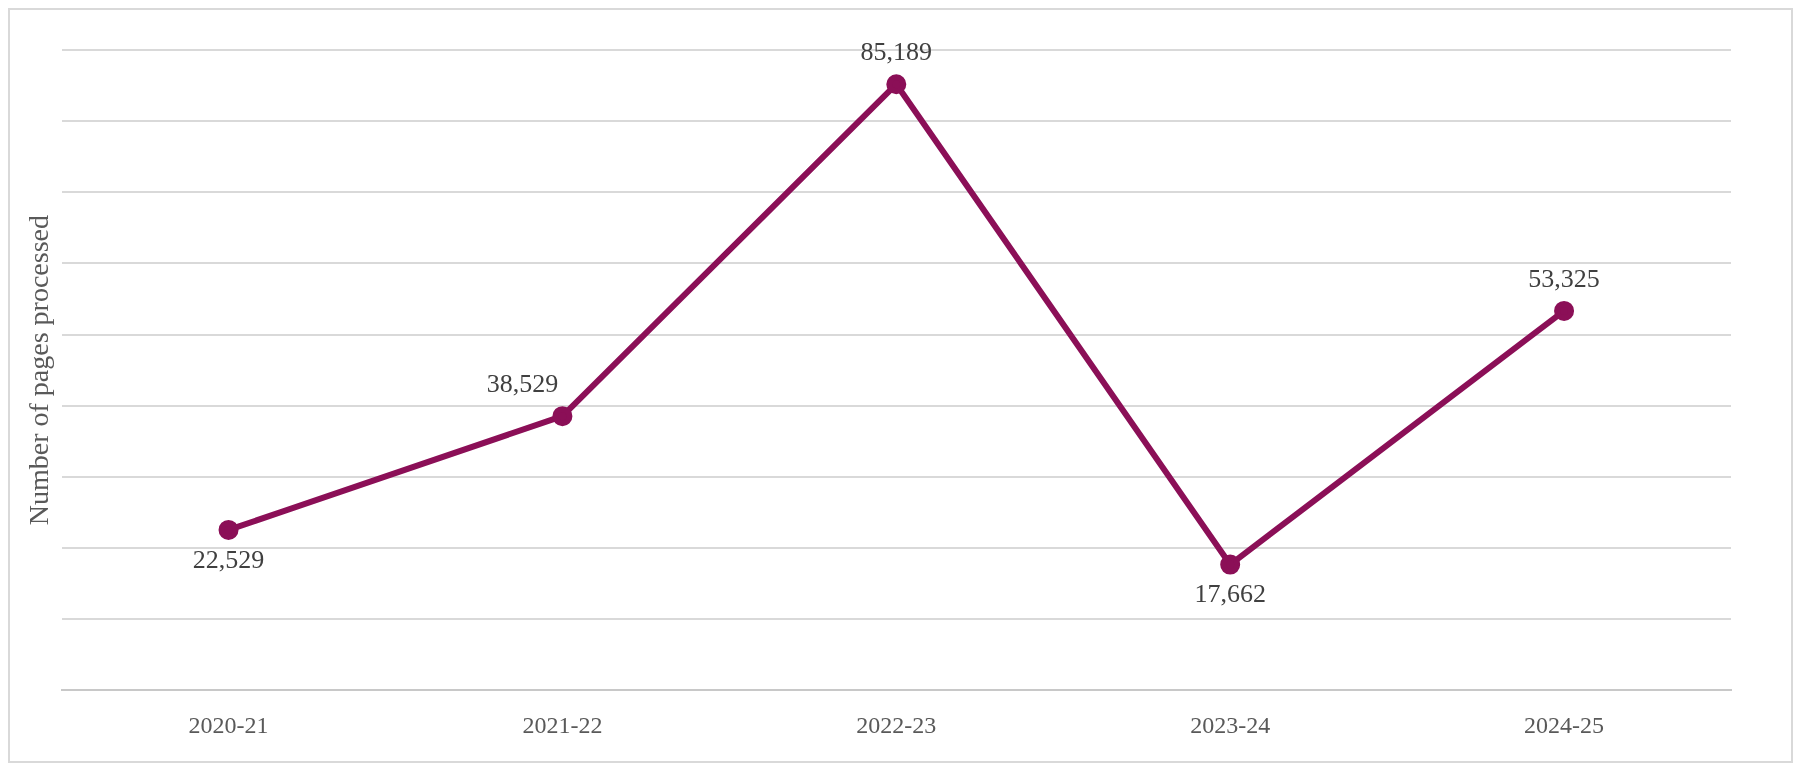 This screenshot has width=1807, height=777. I want to click on data-label: 22,529, so click(228, 559).